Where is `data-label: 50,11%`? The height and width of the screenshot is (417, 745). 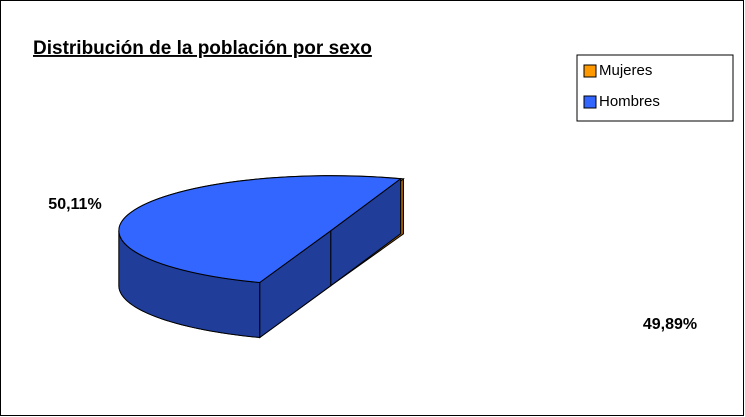 data-label: 50,11% is located at coordinates (74, 204).